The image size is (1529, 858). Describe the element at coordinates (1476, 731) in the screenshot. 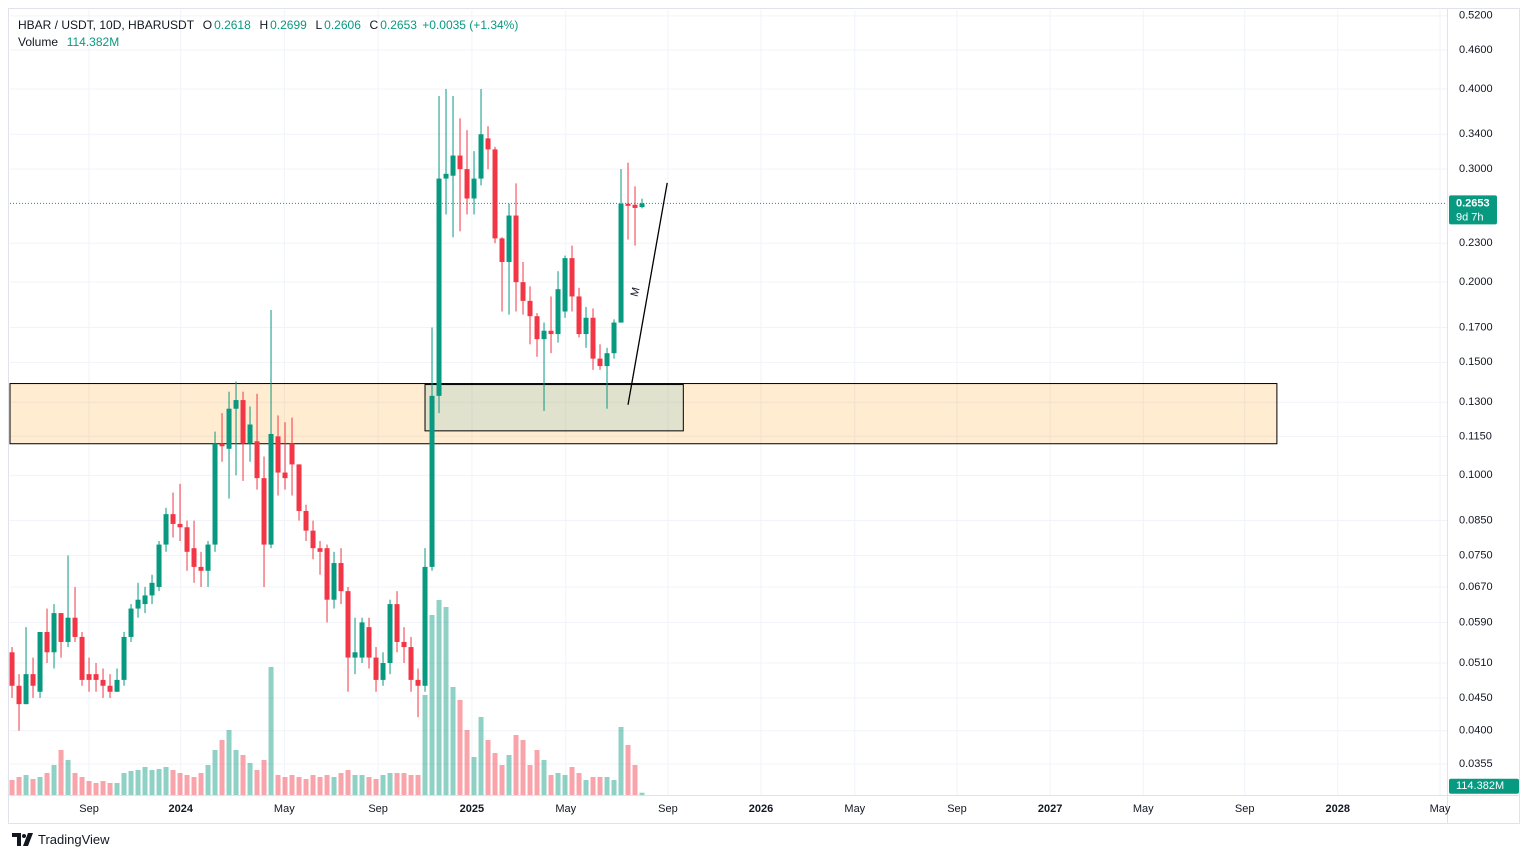

I see `y-tick-label: 0.0400` at that location.